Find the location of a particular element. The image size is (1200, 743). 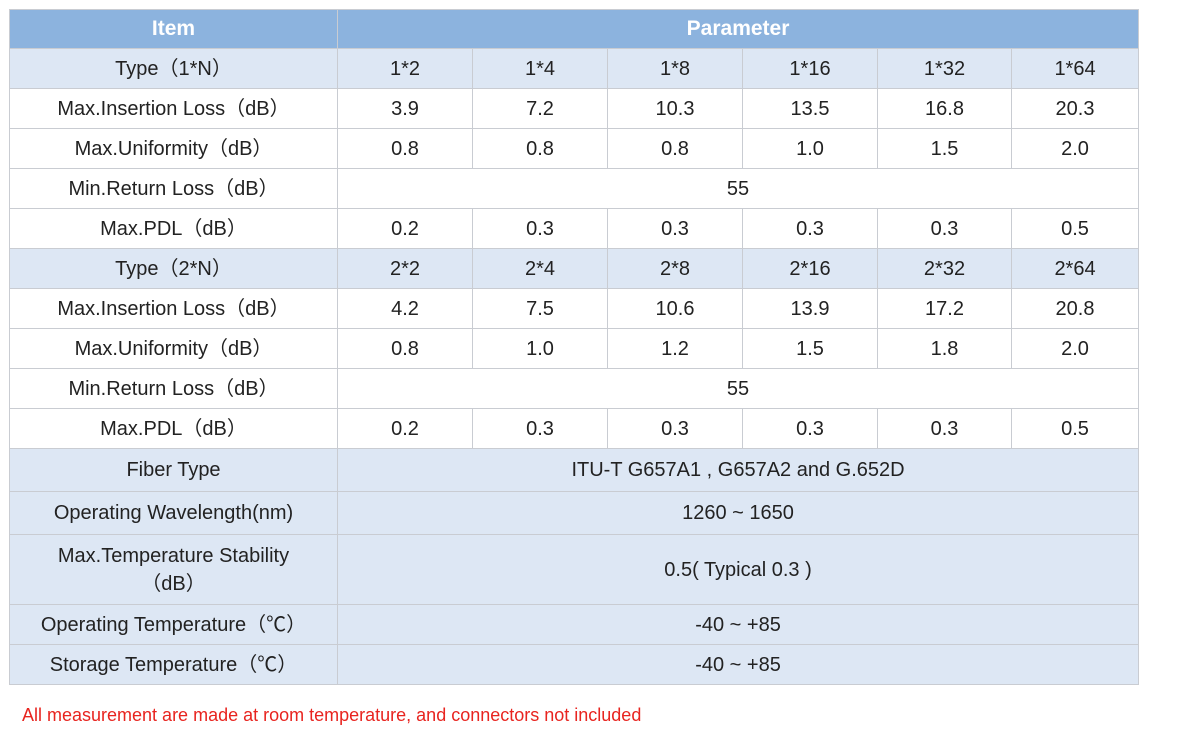

table-cell: 2*32 is located at coordinates (944, 268).